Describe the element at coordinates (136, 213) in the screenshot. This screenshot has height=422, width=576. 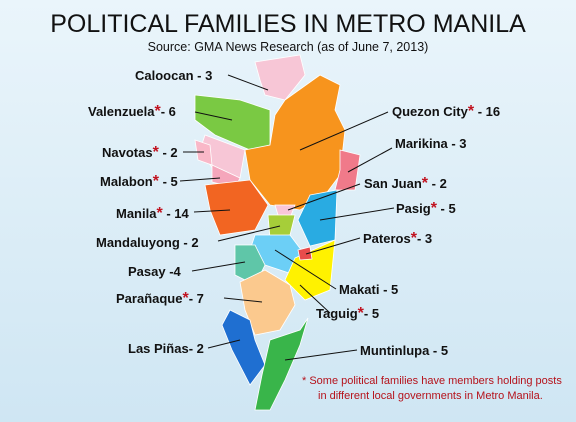
I see `label-text: Manila` at that location.